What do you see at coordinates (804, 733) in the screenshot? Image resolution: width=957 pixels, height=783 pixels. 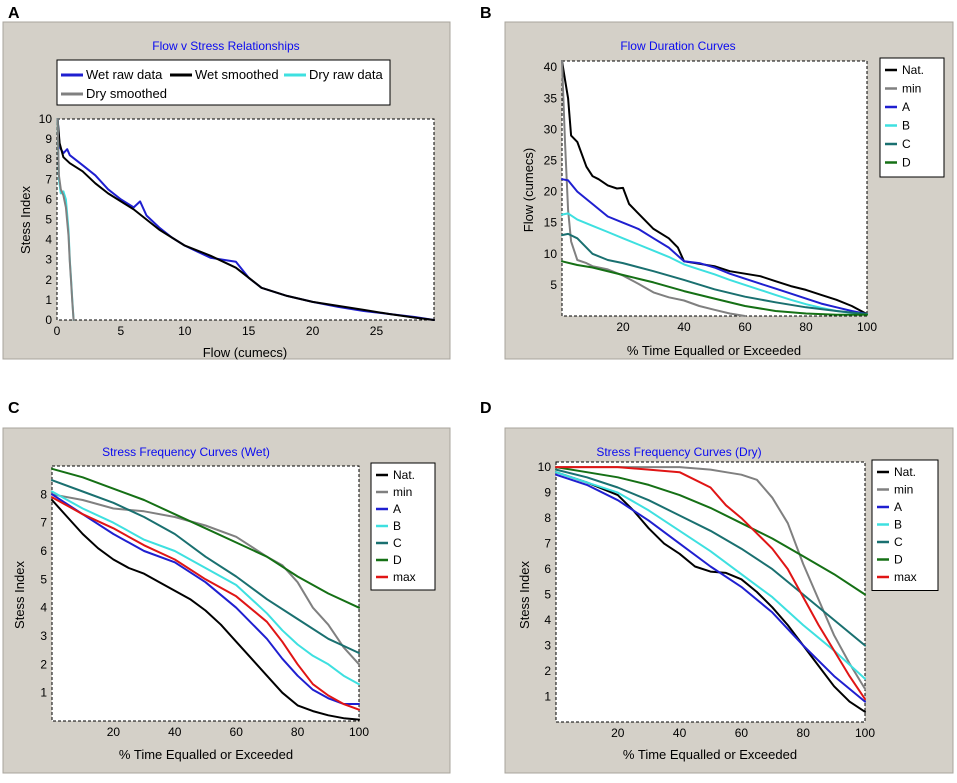 I see `chart-d-xtick-label: 80` at bounding box center [804, 733].